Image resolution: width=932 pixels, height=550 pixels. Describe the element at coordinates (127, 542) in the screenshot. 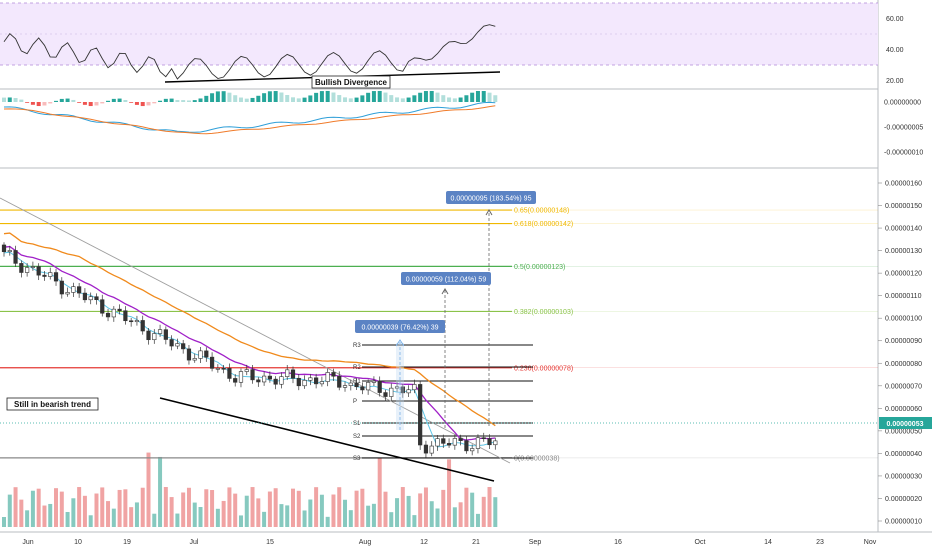

I see `date-tick-label: 19` at that location.